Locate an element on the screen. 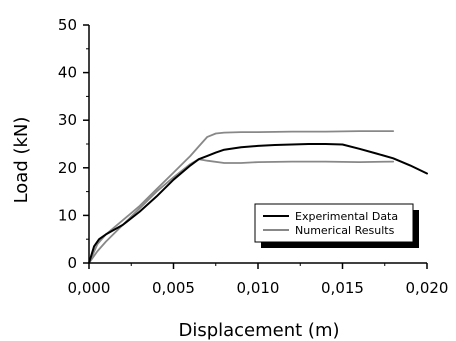 The image size is (456, 341). y-tick-label: 30 is located at coordinates (67, 120).